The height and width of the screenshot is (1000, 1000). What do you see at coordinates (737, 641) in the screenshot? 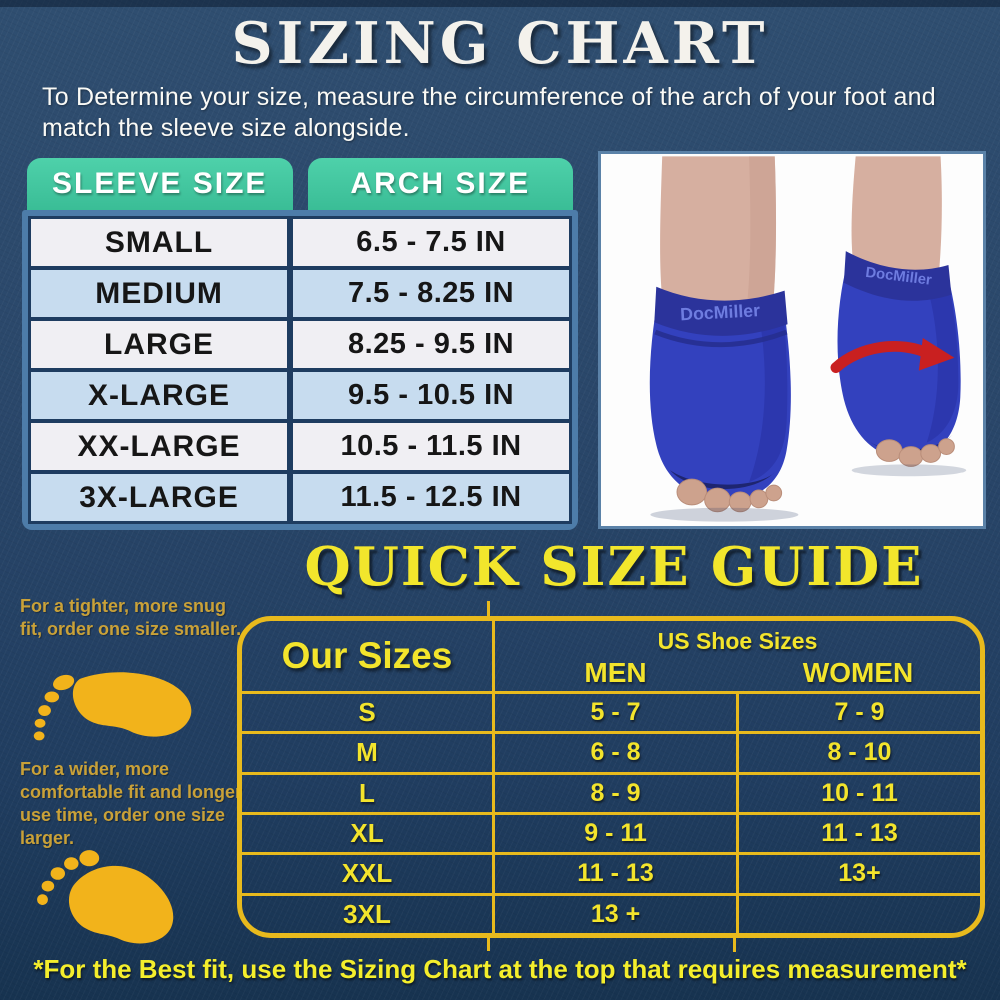
I see `us-shoe-sizes-label: US Shoe Sizes` at bounding box center [737, 641].